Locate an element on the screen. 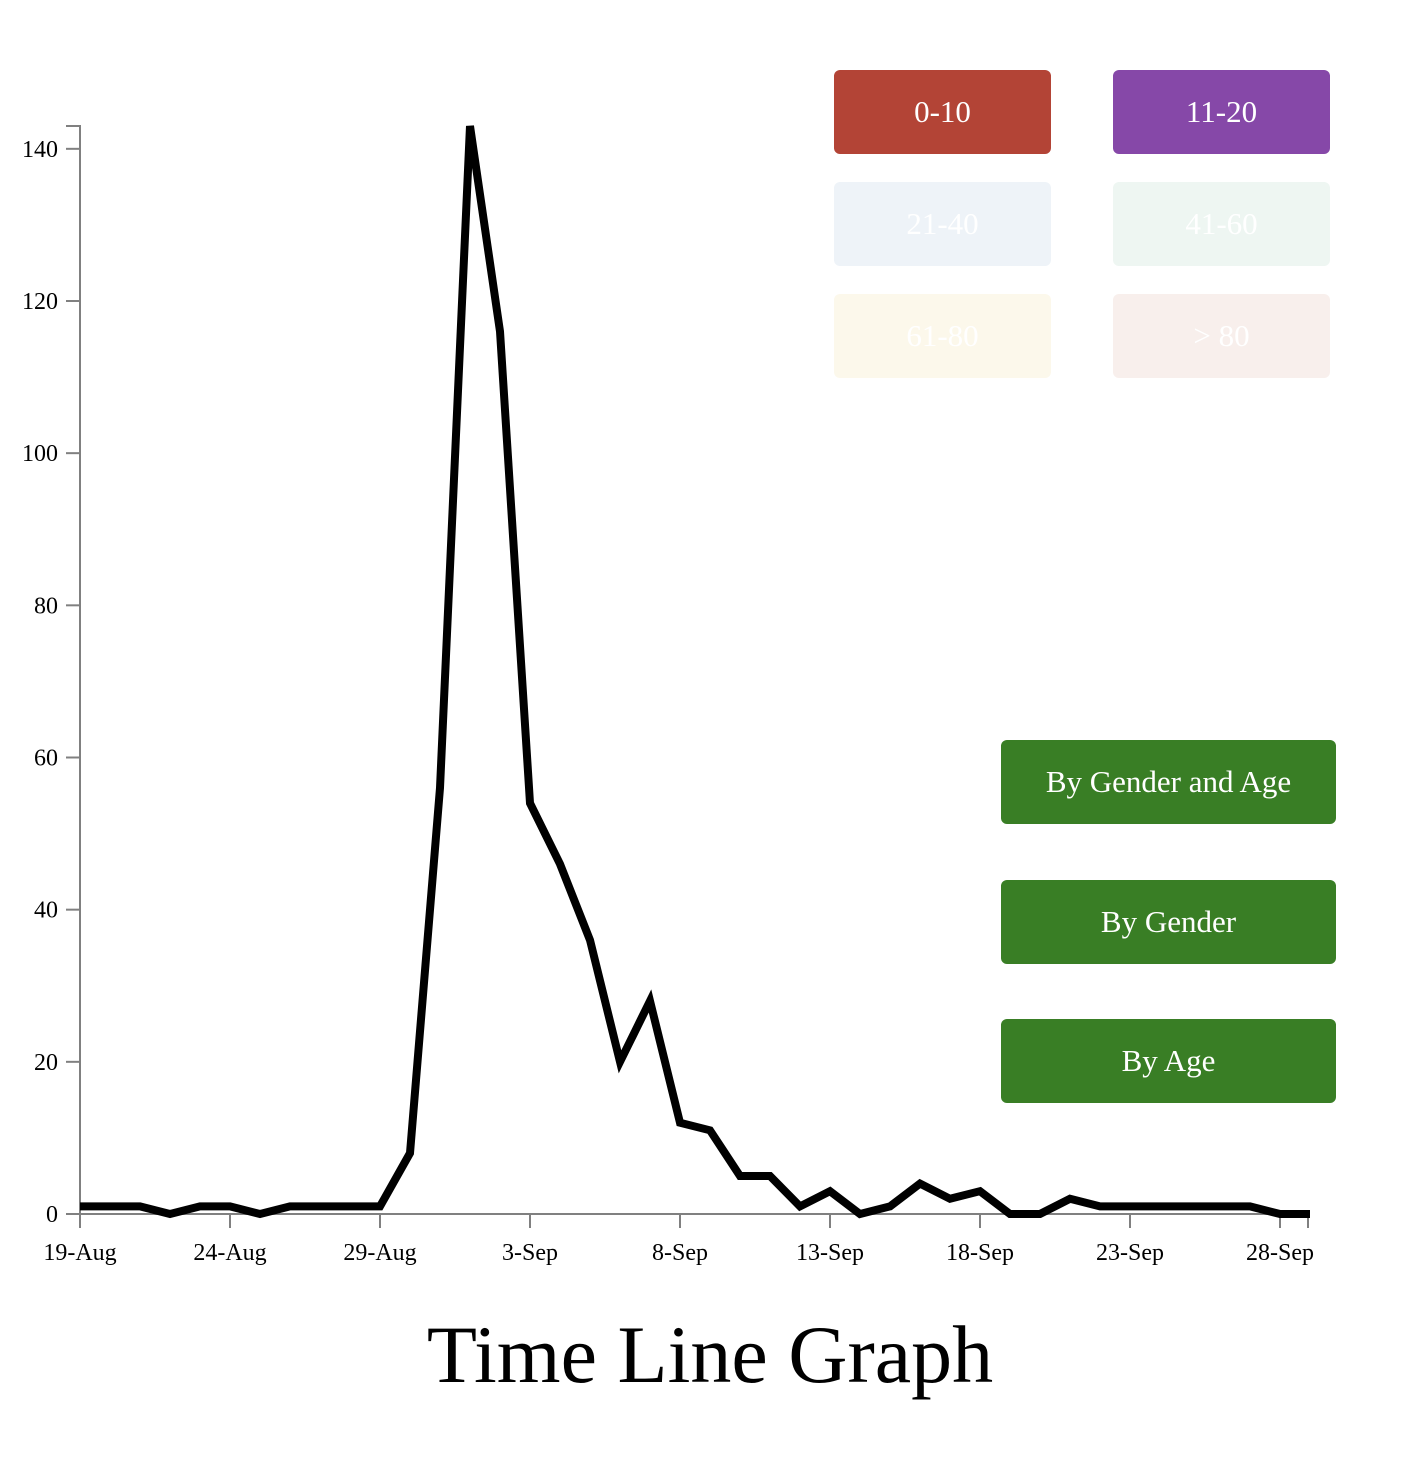 This screenshot has height=1482, width=1420. x-tick-label: 24-Aug is located at coordinates (229, 1253).